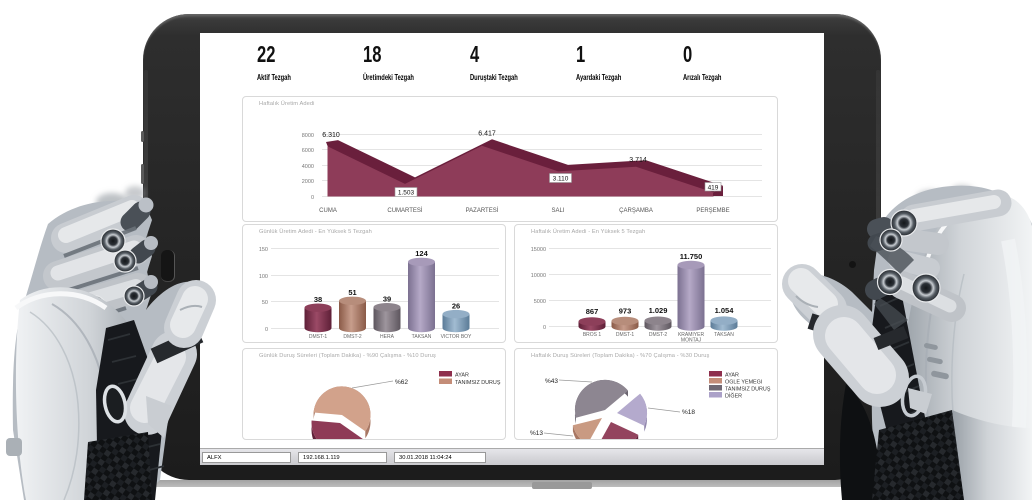 Image resolution: width=1032 pixels, height=500 pixels. What do you see at coordinates (592, 311) in the screenshot?
I see `svg-text: 867` at bounding box center [592, 311].